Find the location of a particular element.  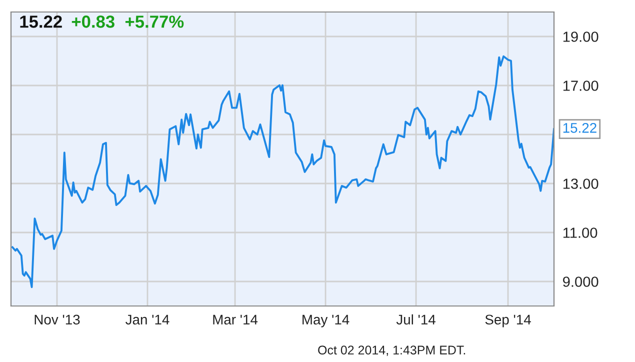

x-tick-label: Jul '14 is located at coordinates (416, 319).